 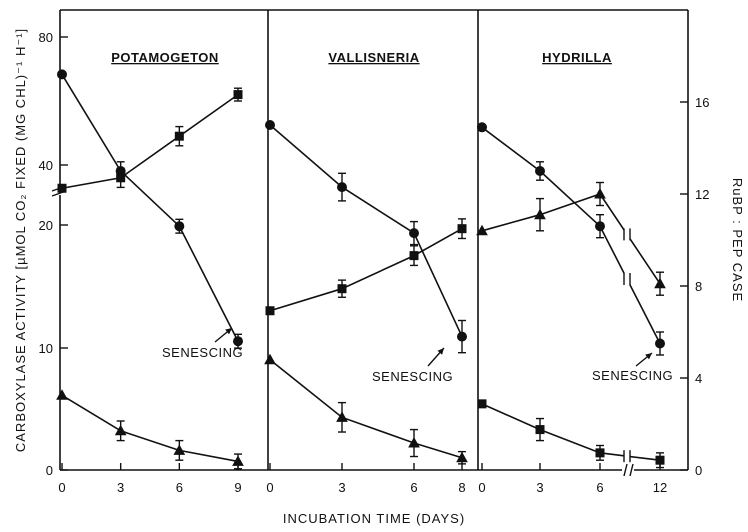 What do you see at coordinates (53, 254) in the screenshot?
I see `left-axis-ticks: 0 10 20 40 80` at bounding box center [53, 254].